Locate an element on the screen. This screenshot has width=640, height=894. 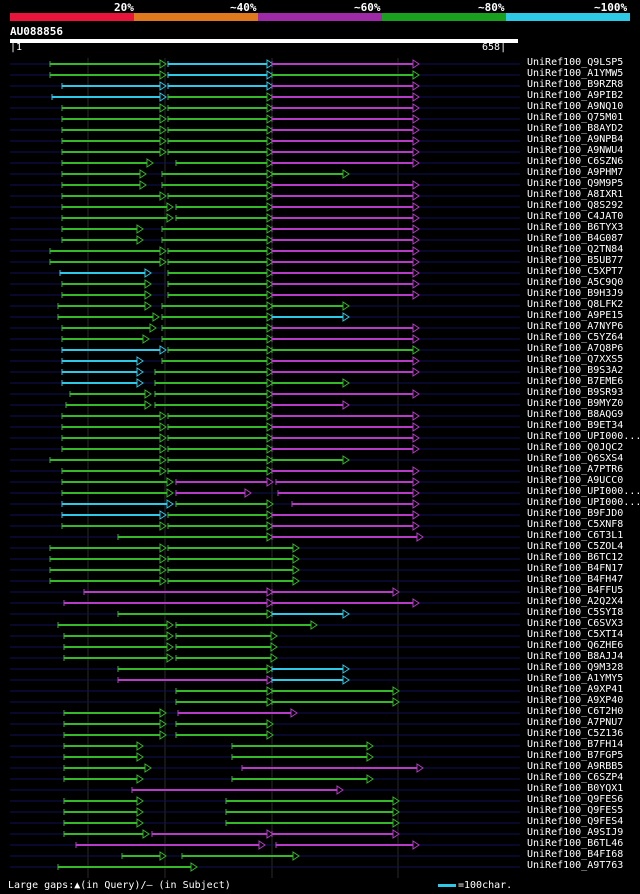
hit-label: UniRef100_A7PTR6 is located at coordinates (575, 469).